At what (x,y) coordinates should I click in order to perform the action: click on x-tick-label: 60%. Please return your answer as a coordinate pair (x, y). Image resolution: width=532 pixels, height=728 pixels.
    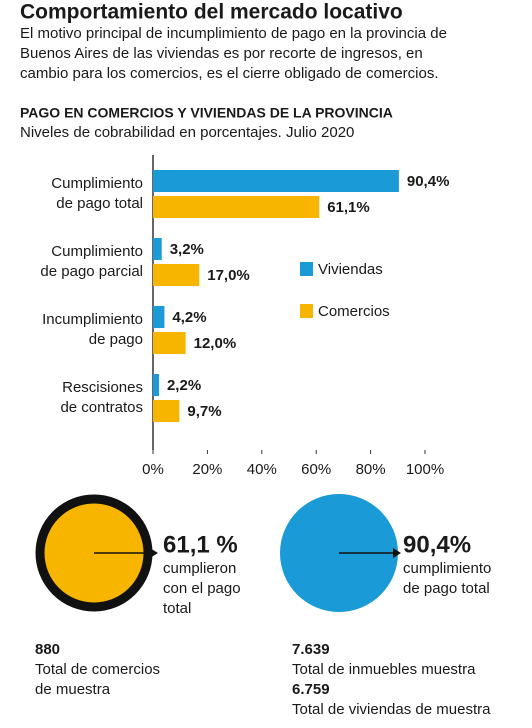
    Looking at the image, I should click on (316, 469).